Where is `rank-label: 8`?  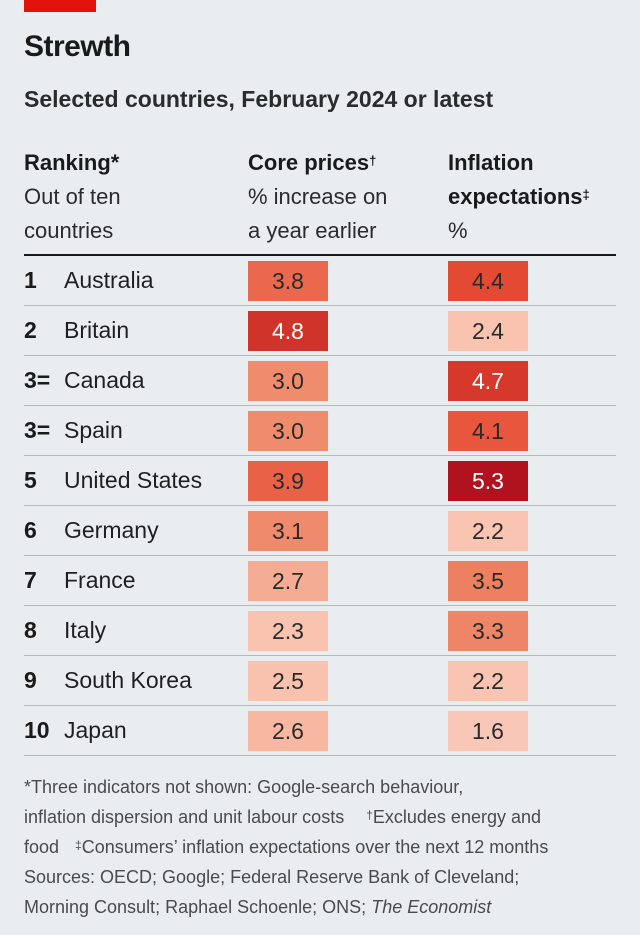
rank-label: 8 is located at coordinates (30, 630).